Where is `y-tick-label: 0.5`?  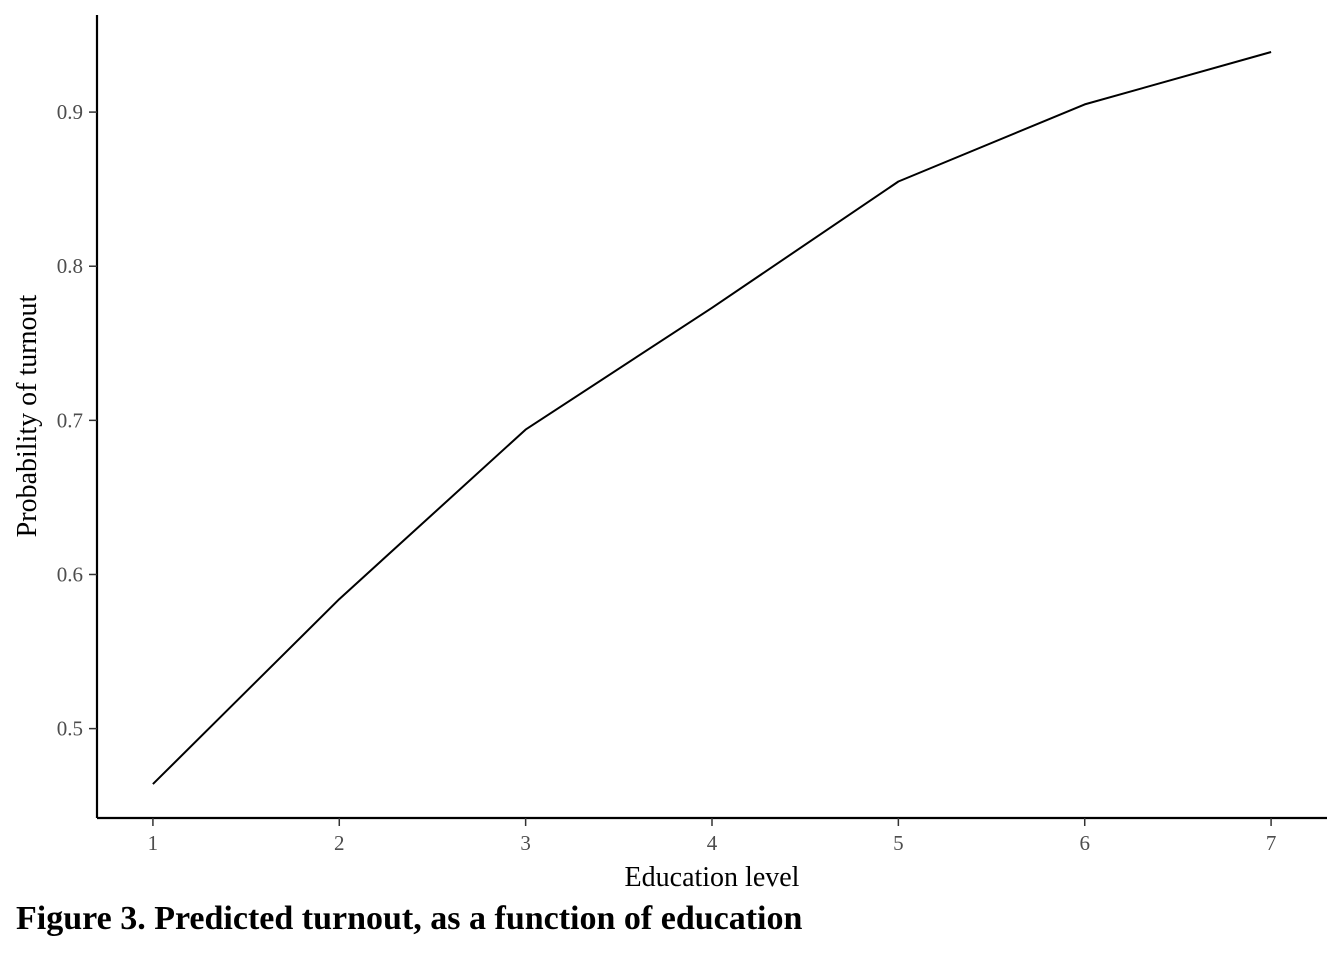 y-tick-label: 0.5 is located at coordinates (70, 729).